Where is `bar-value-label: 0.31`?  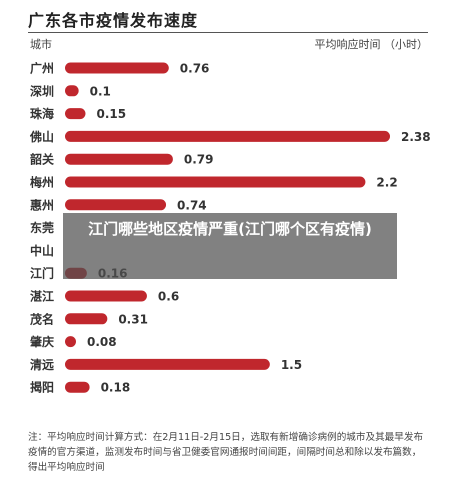 bar-value-label: 0.31 is located at coordinates (133, 319).